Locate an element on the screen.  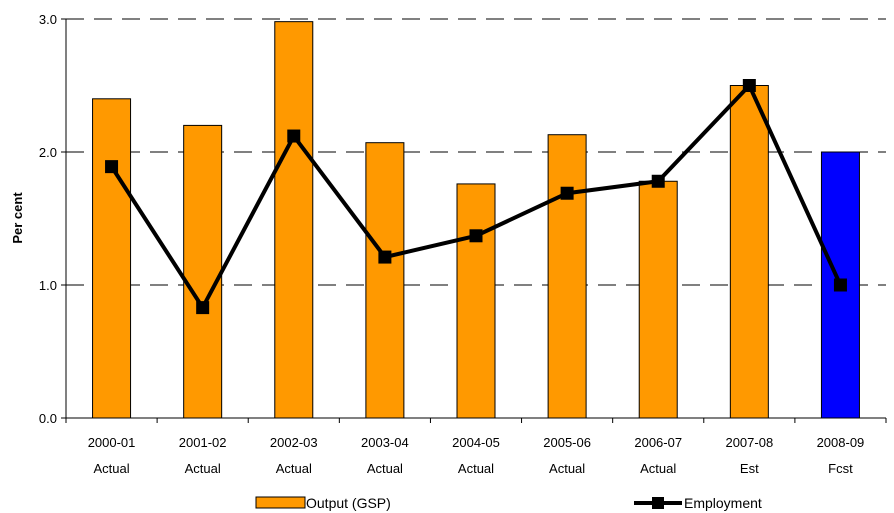
legend-label-output-gsp: Output (GSP) is located at coordinates (348, 503).